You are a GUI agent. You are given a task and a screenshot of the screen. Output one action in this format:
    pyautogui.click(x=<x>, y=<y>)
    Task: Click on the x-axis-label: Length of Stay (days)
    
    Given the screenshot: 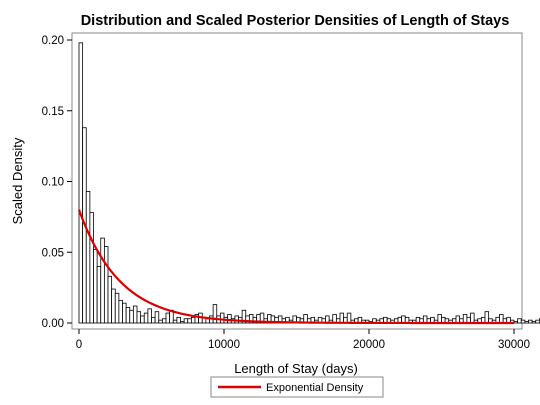 What is the action you would take?
    pyautogui.click(x=296, y=368)
    